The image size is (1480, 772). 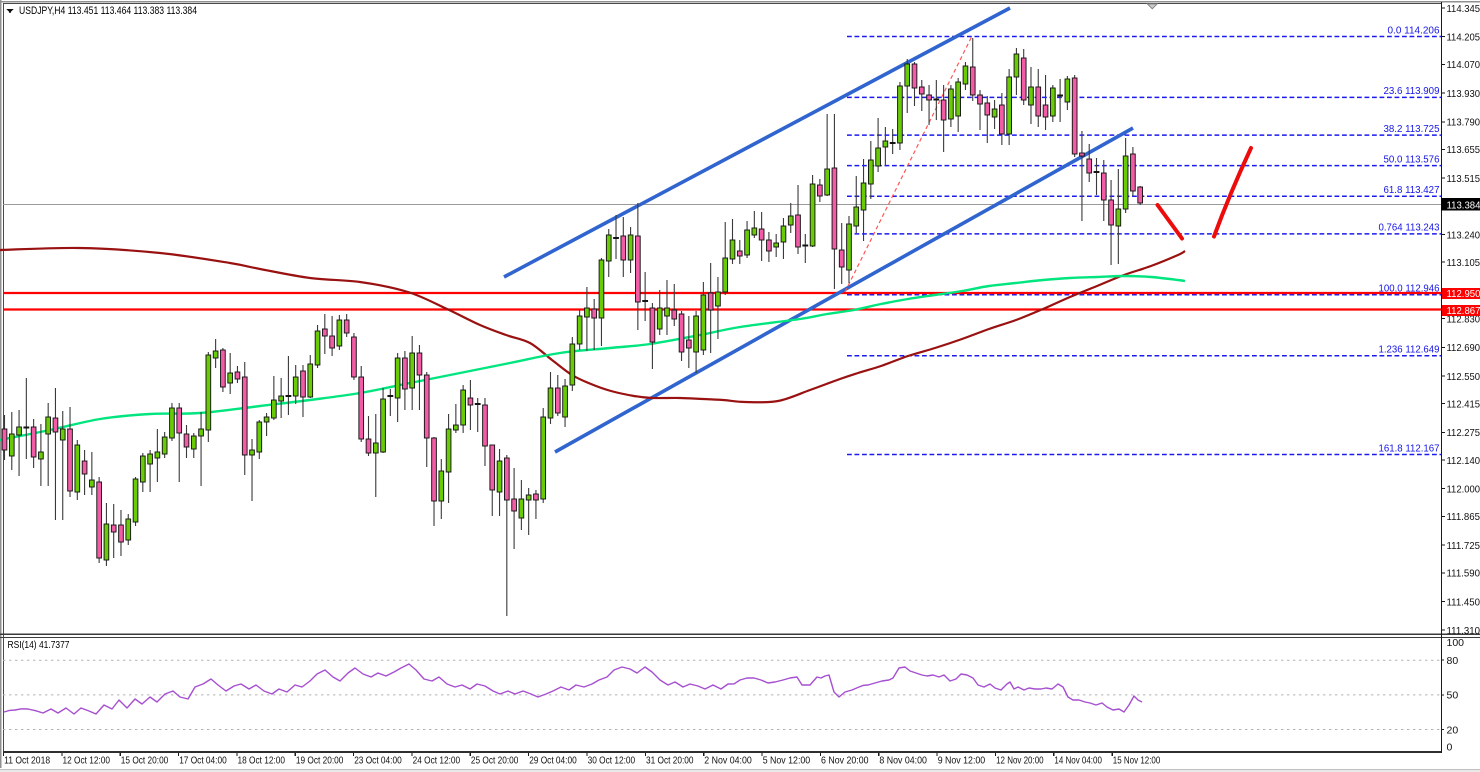 What do you see at coordinates (1463, 517) in the screenshot?
I see `svg-text: 111.865` at bounding box center [1463, 517].